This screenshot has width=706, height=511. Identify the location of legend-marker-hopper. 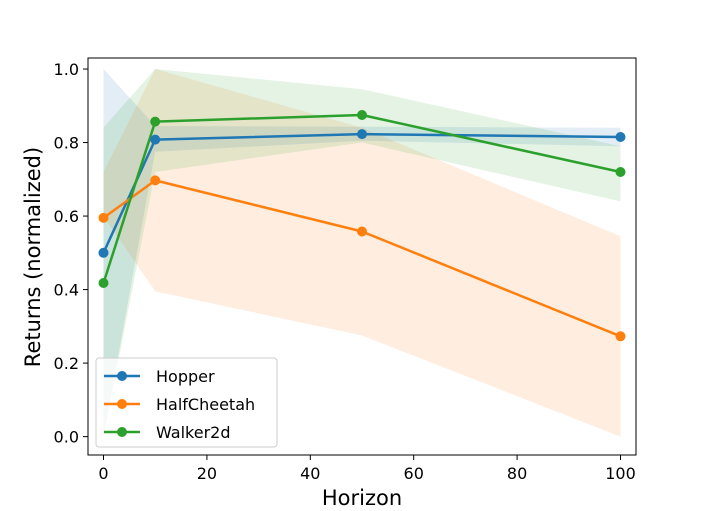
(122, 376).